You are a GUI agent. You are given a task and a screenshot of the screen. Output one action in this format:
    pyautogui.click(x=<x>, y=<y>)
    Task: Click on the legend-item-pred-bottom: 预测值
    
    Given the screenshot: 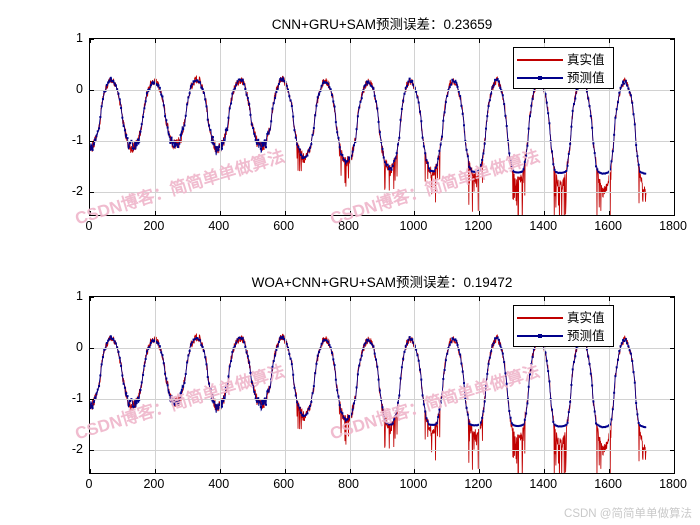 What is the action you would take?
    pyautogui.click(x=563, y=336)
    